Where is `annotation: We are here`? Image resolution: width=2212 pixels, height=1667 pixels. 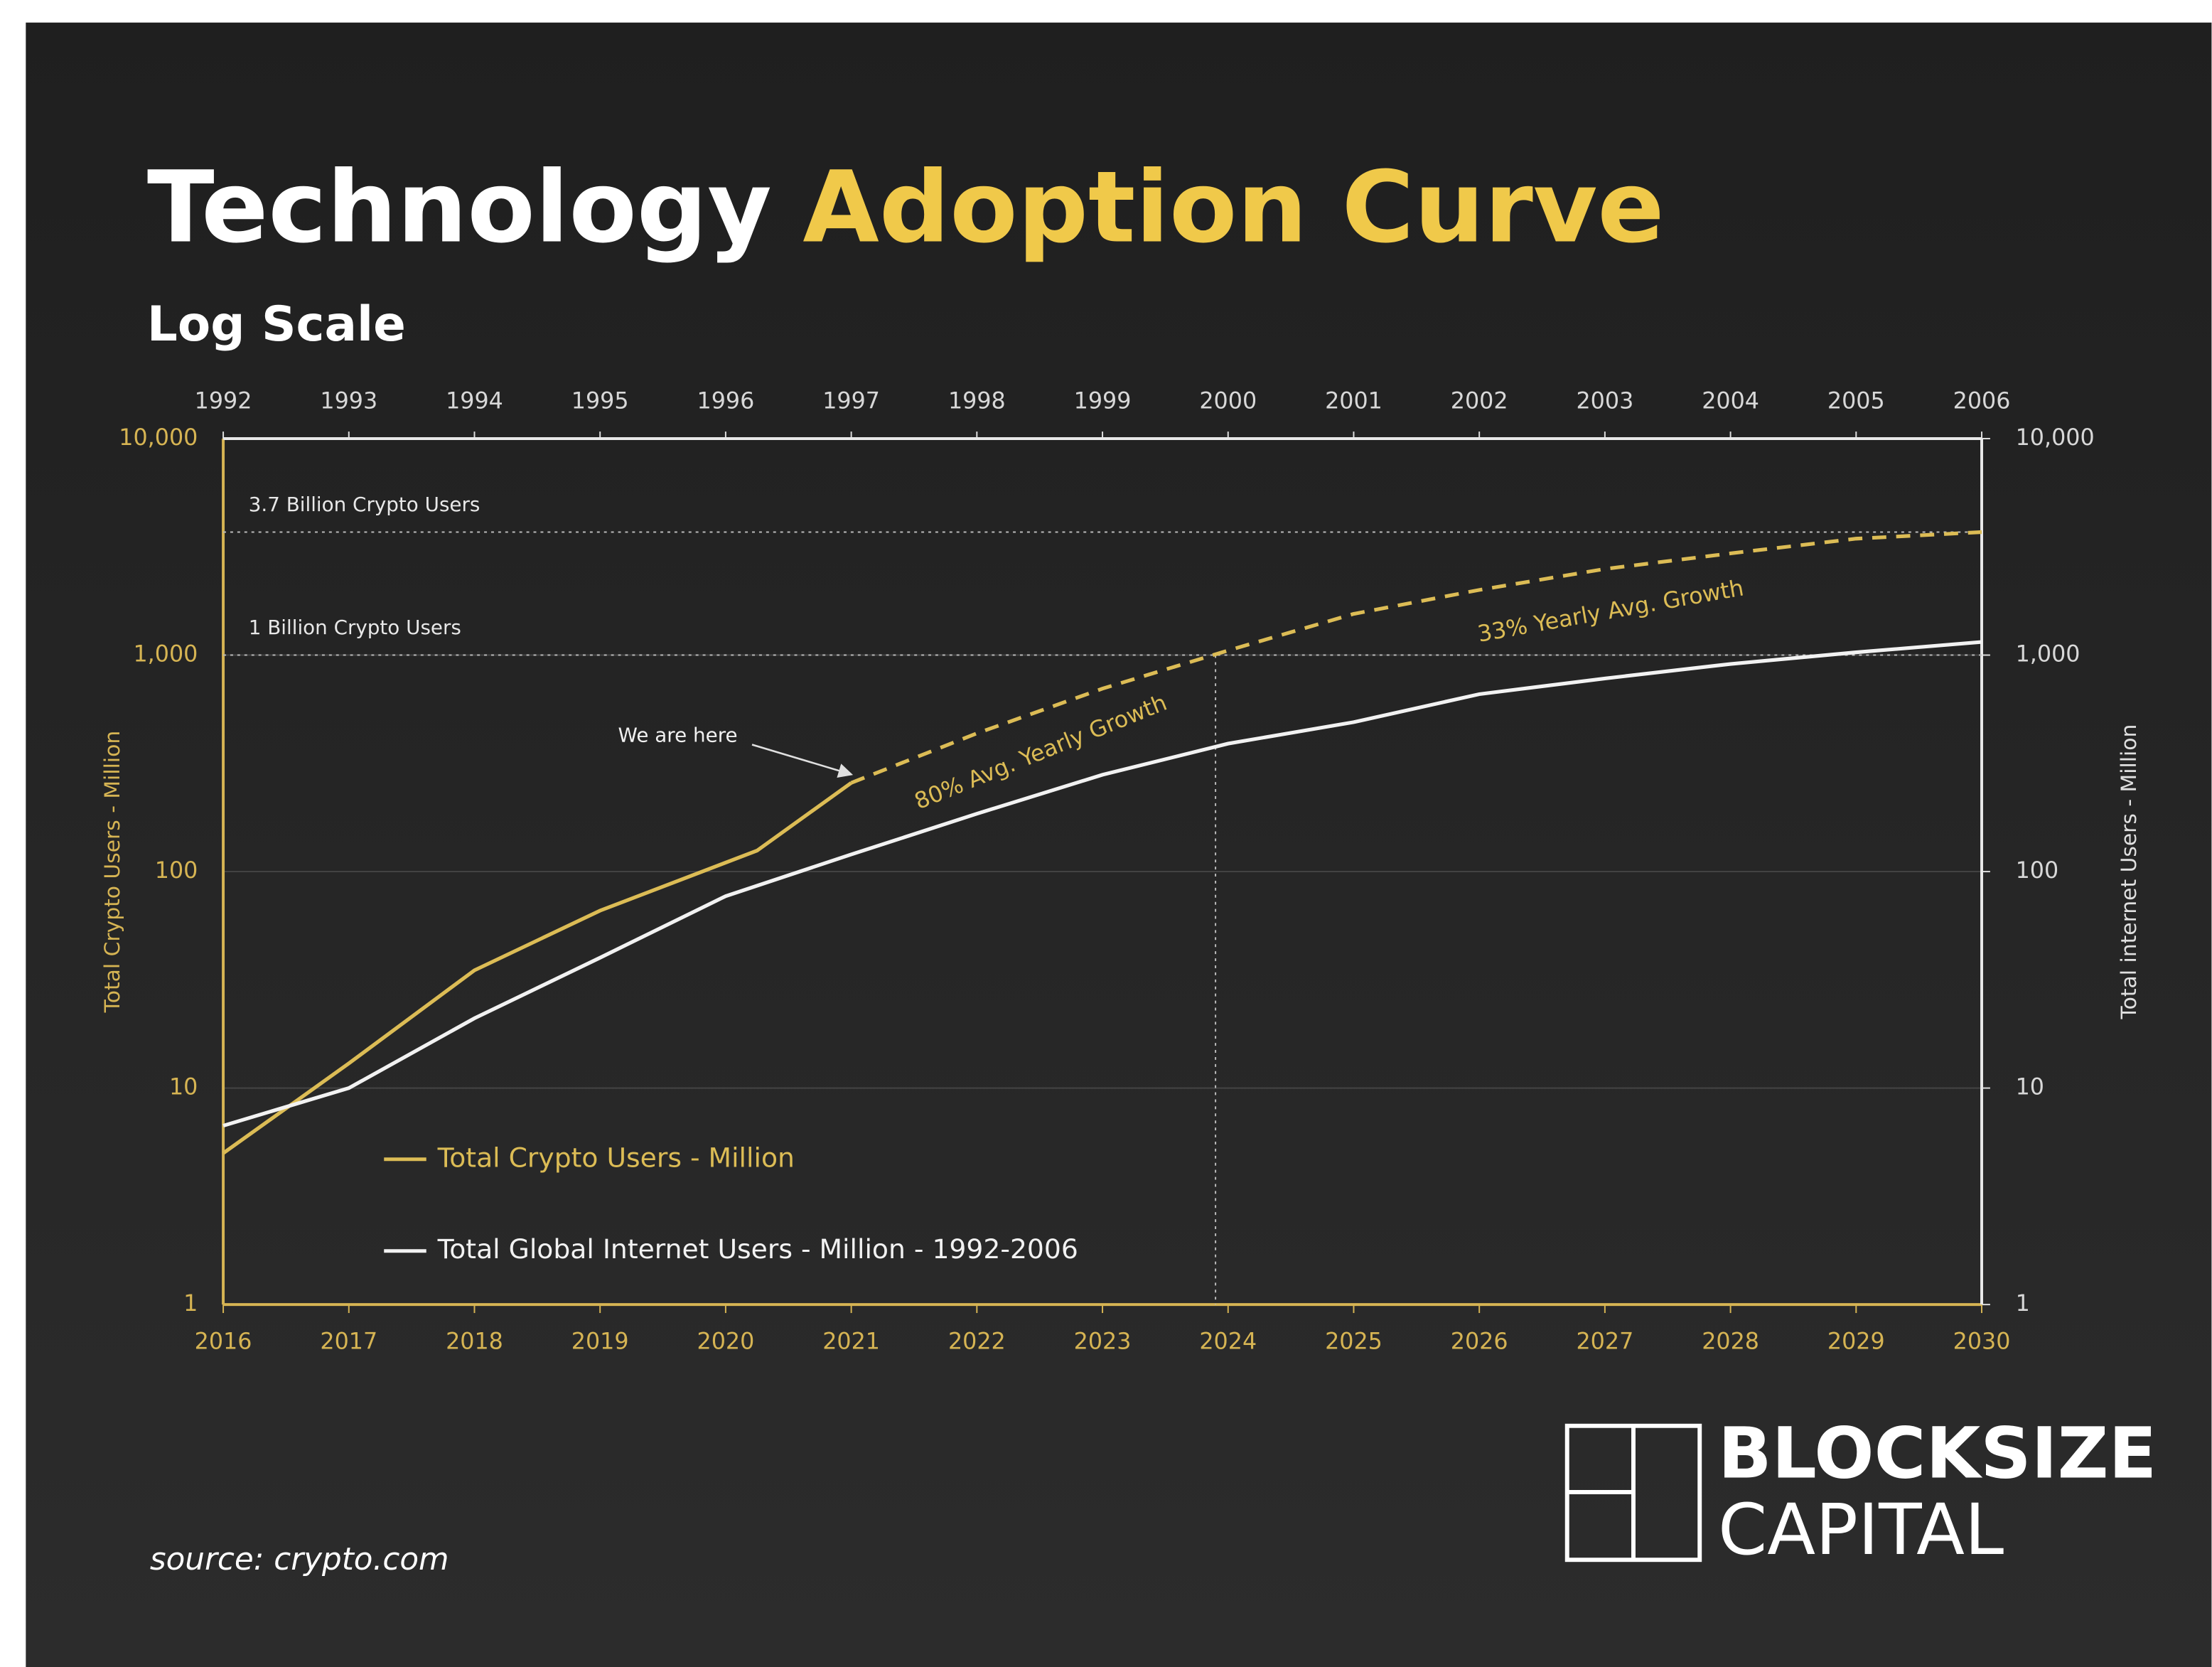 annotation: We are here is located at coordinates (678, 735).